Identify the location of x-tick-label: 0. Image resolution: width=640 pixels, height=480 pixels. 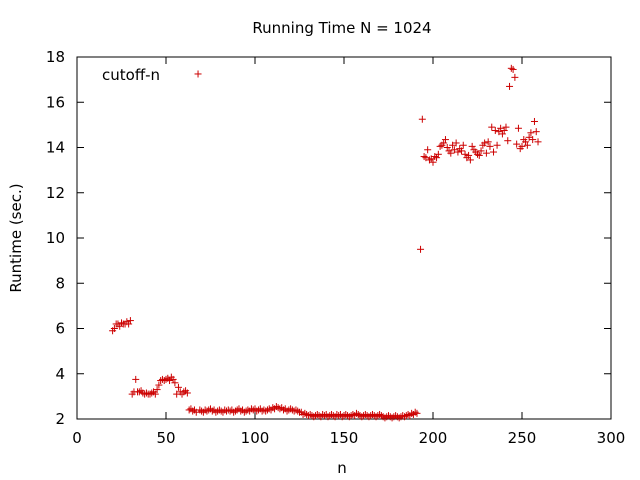
(77, 438).